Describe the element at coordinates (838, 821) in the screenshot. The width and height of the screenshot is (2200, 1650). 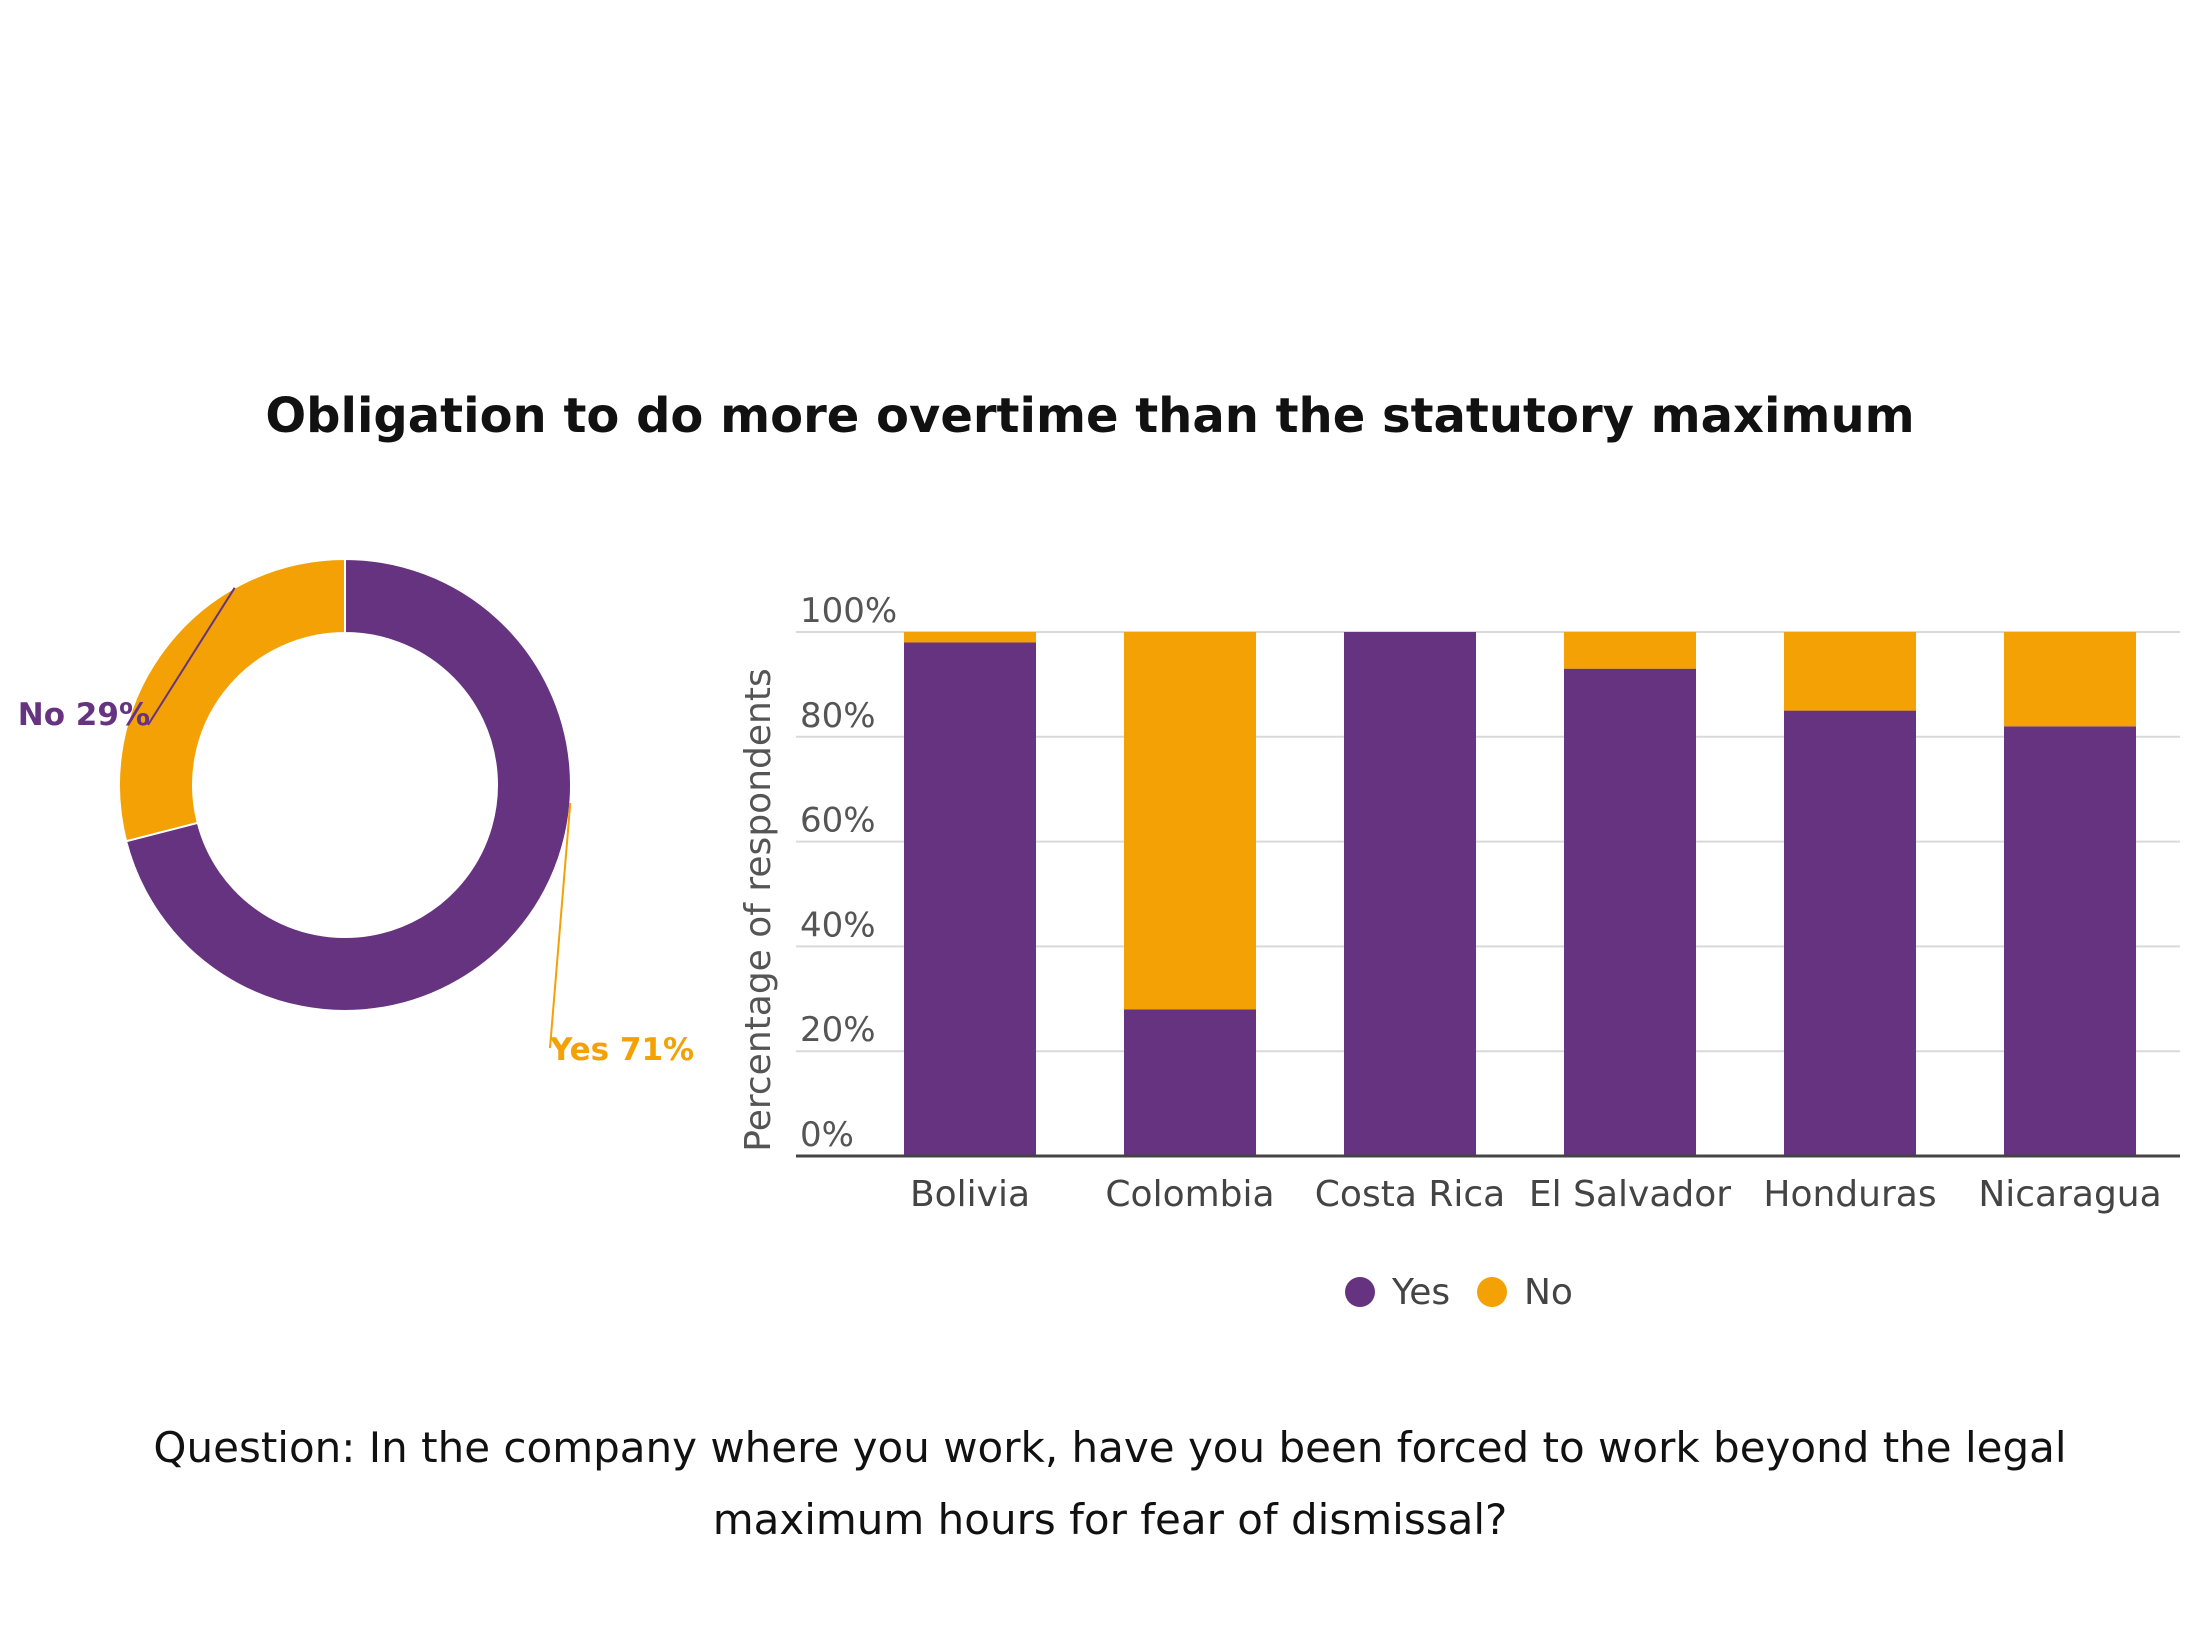
I see `y-tick-label: 60%` at that location.